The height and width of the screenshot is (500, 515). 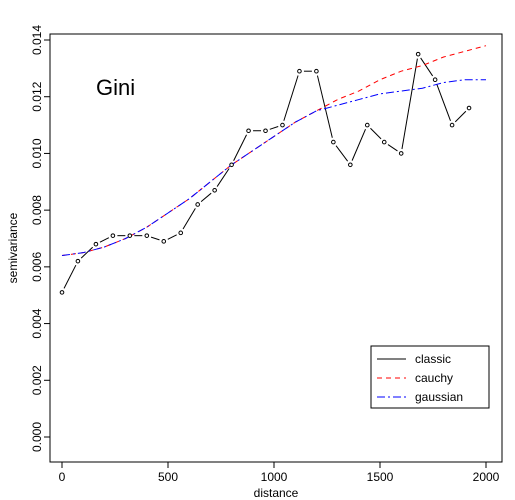 I want to click on x-axis-ticks: 0 500 1000 1500 2000, so click(x=279, y=473).